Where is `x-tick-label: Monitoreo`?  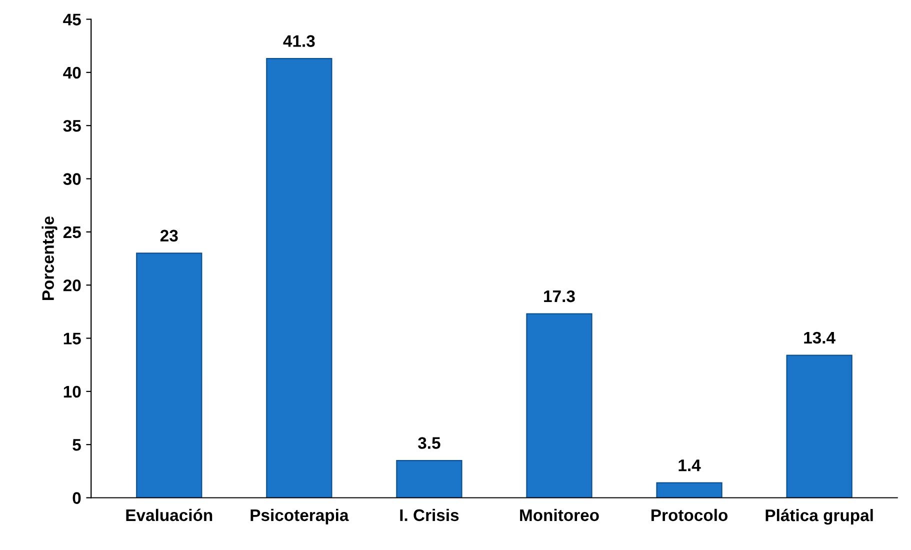 x-tick-label: Monitoreo is located at coordinates (559, 515).